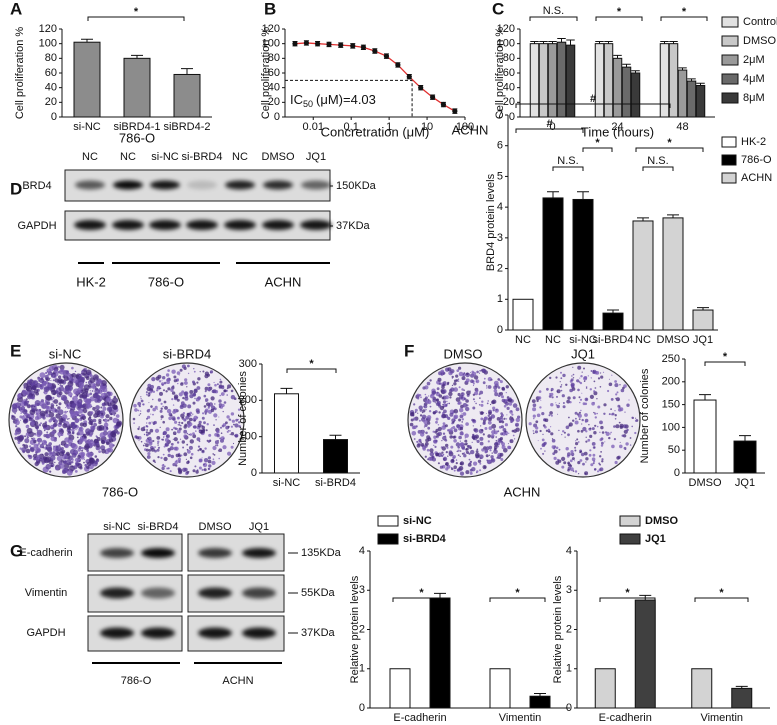 The width and height of the screenshot is (777, 725). What do you see at coordinates (673, 340) in the screenshot?
I see `x-tick-label: DMSO` at bounding box center [673, 340].